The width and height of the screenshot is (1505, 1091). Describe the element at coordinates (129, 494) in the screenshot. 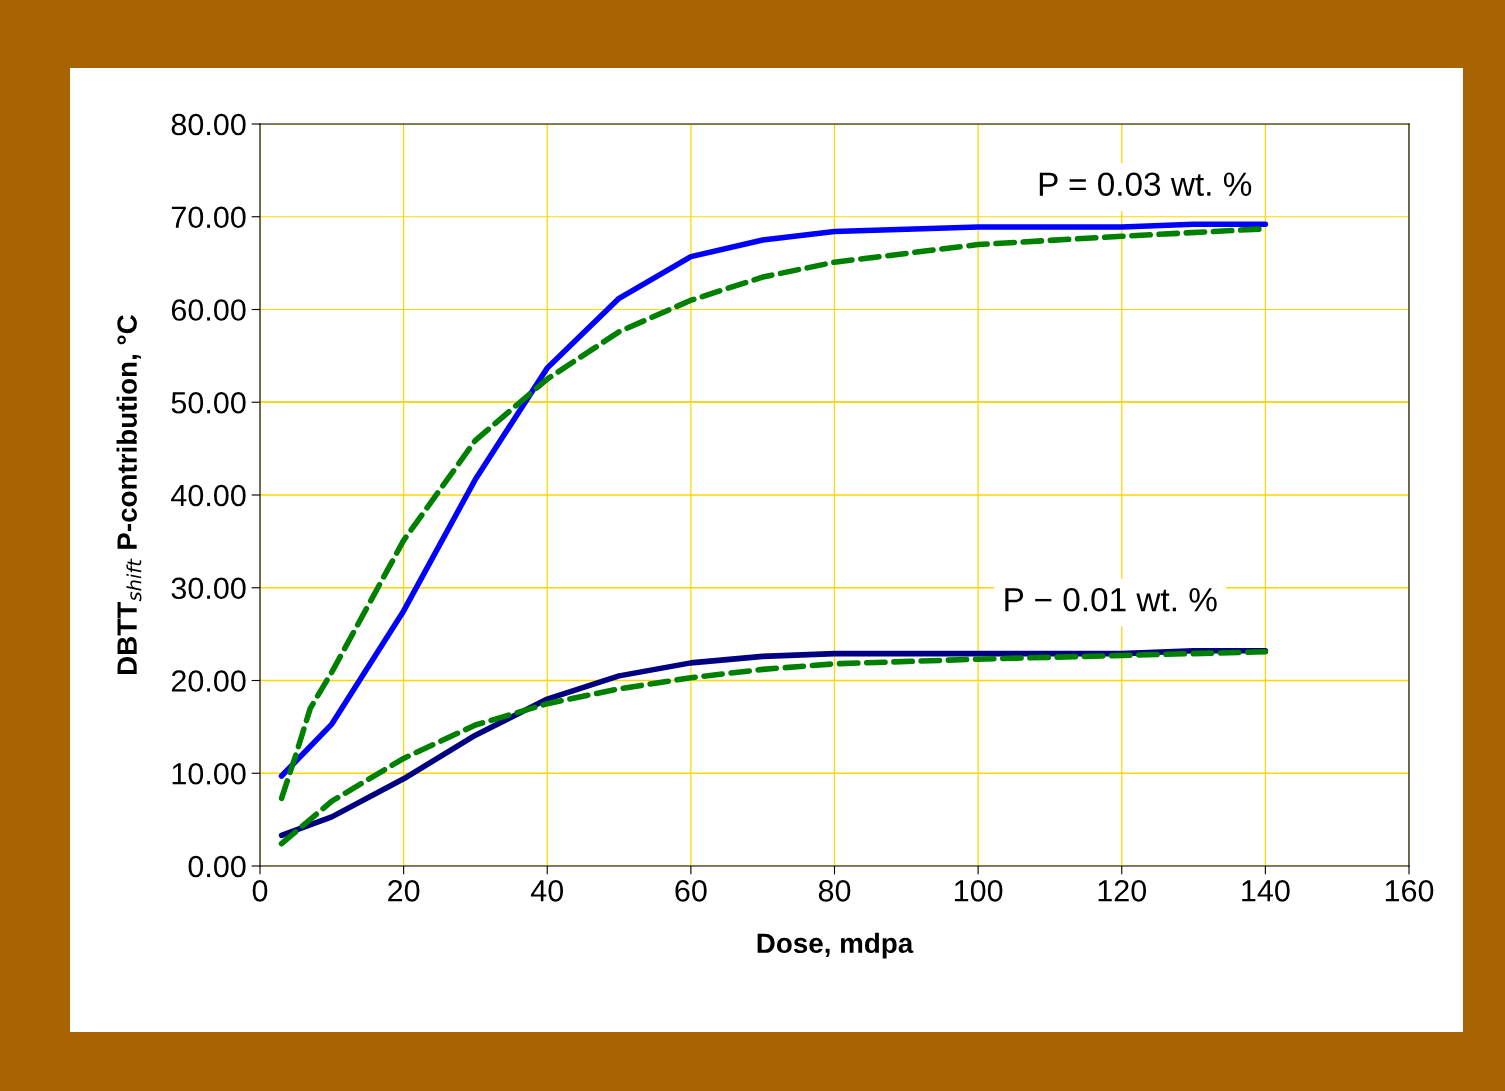

I see `y-axis-title: DBTT$_{shift}$ P-contribution, °C` at that location.